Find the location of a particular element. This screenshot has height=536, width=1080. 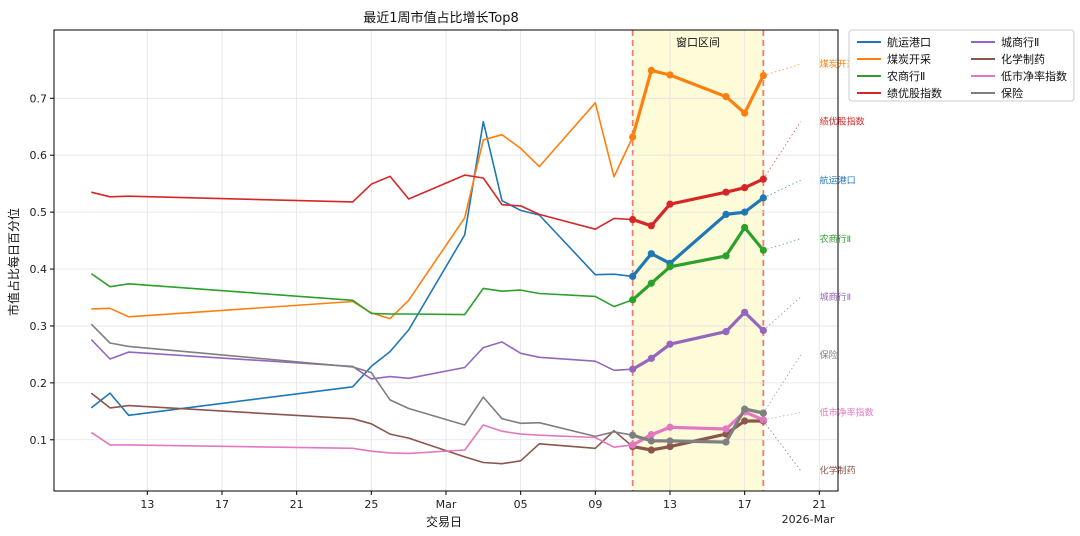

x-tick-label: 05 is located at coordinates (521, 504).